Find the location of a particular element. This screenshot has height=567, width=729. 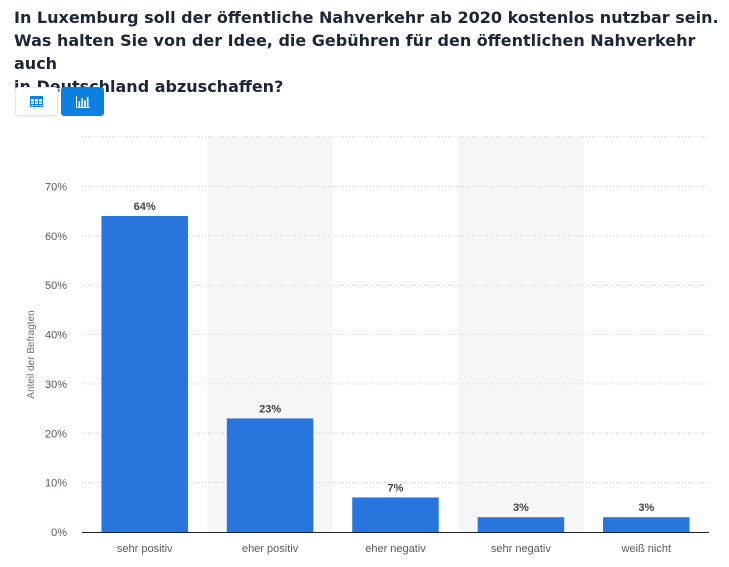

data-label-4: 3% is located at coordinates (521, 508).